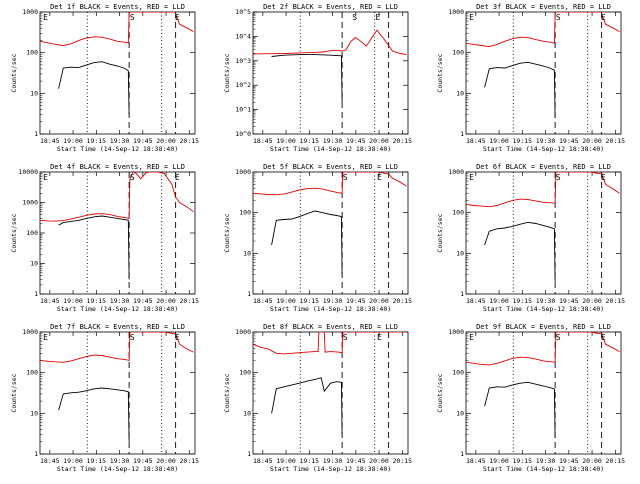 This screenshot has width=640, height=484. What do you see at coordinates (330, 167) in the screenshot?
I see `panel-title: Det 5f BLACK = Events, RED = LLD` at bounding box center [330, 167].